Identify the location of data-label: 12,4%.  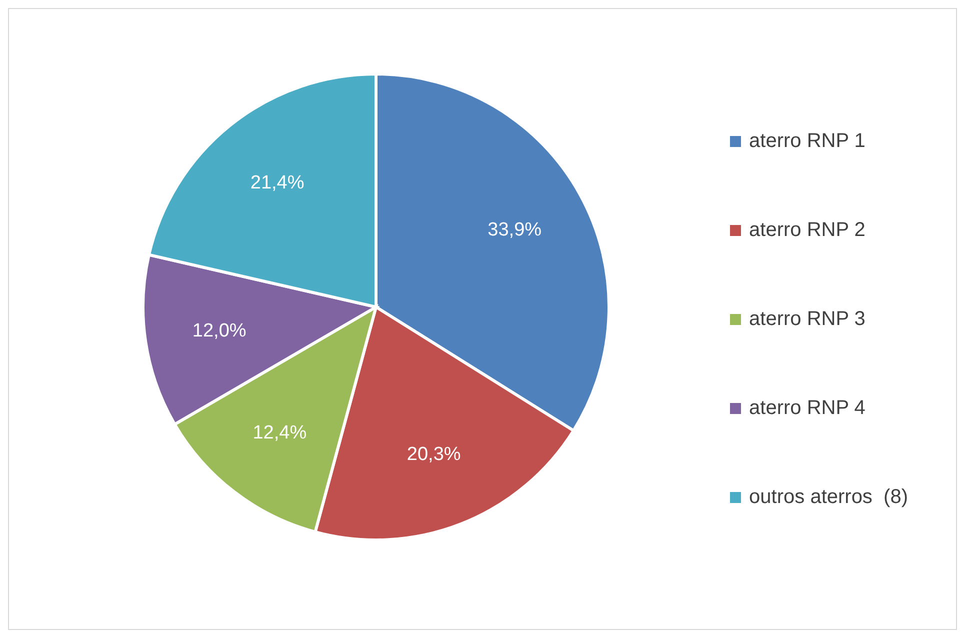
(279, 433).